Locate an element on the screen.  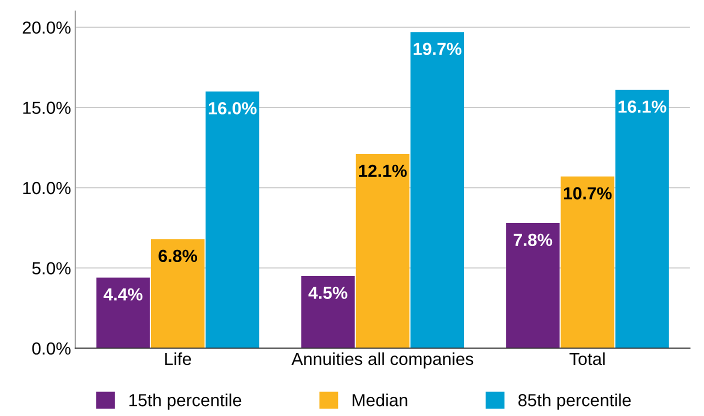
legend-label: Median is located at coordinates (380, 400).